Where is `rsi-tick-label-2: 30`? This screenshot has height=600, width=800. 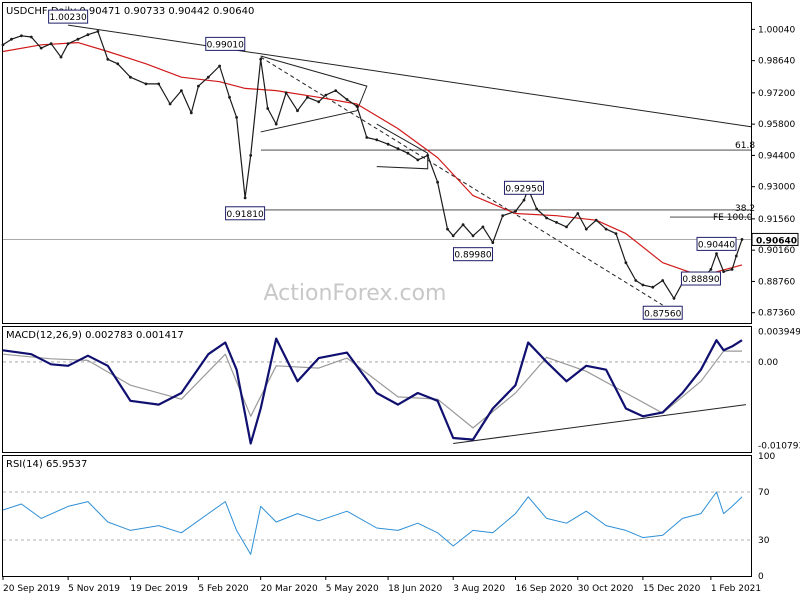 rsi-tick-label-2: 30 is located at coordinates (764, 541).